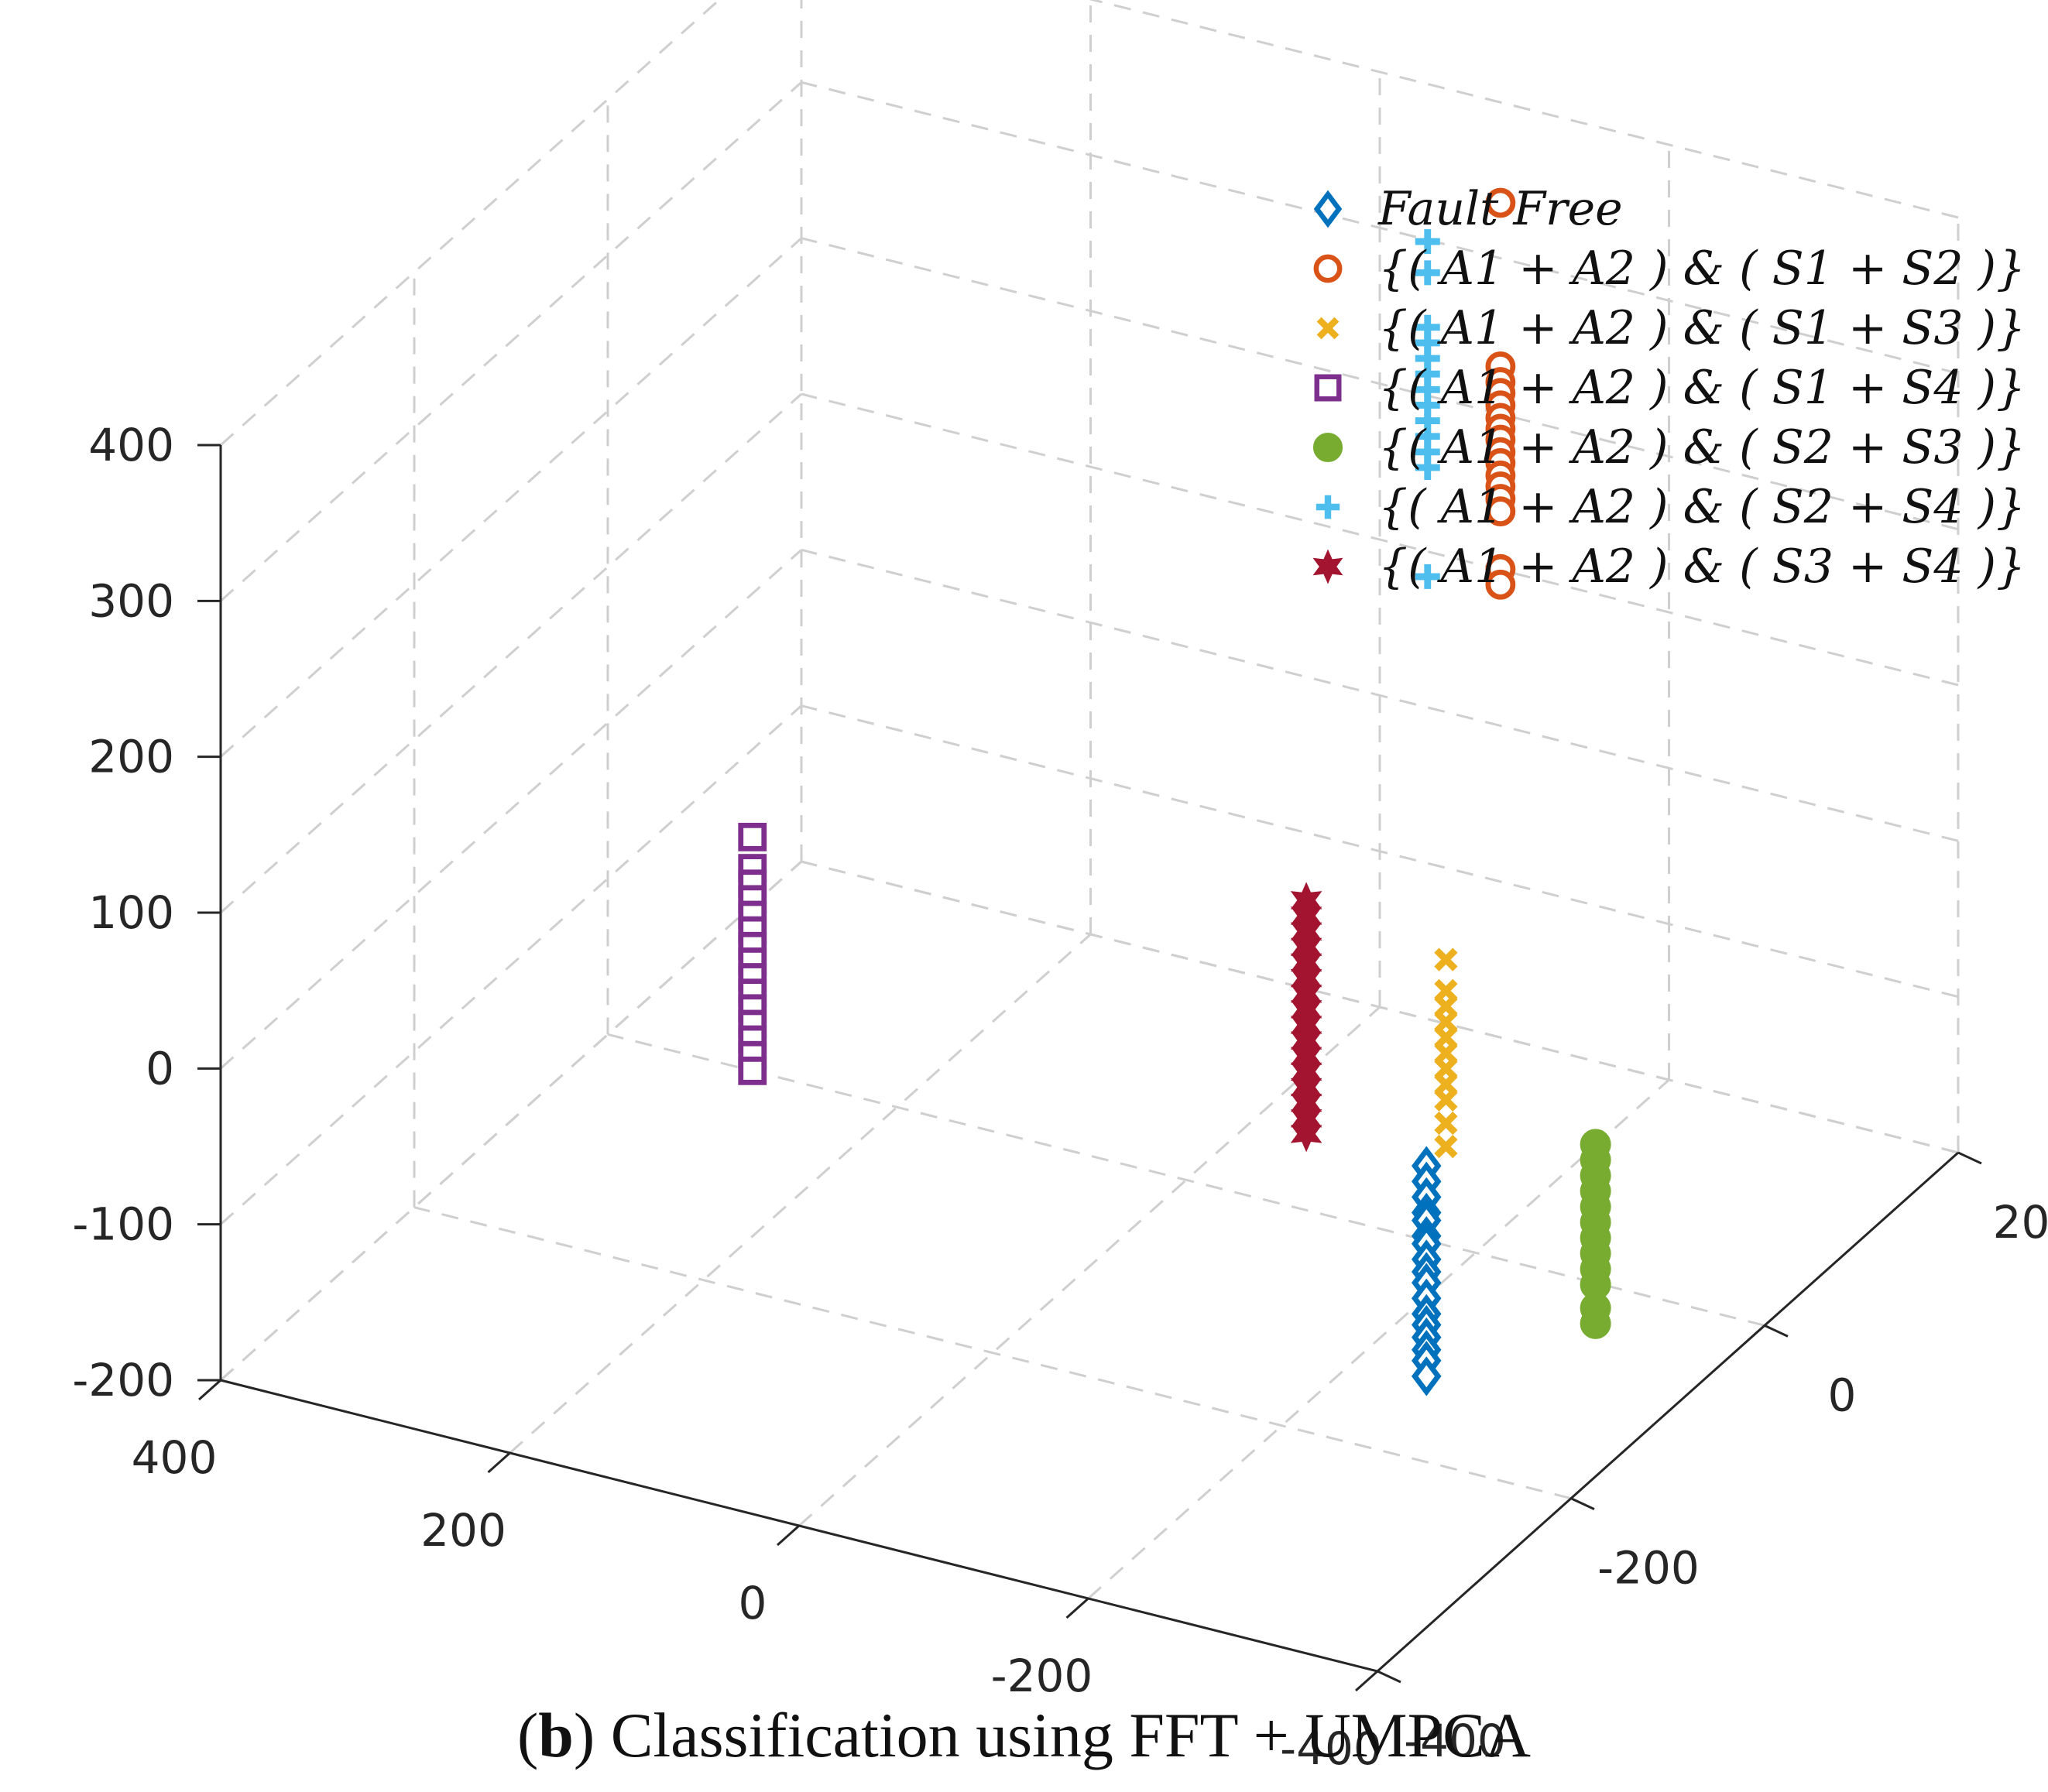 The image size is (2048, 1792). I want to click on legend-entry: {( A1 + A2 ) & ( S2 + S4 )}, so click(1702, 507).